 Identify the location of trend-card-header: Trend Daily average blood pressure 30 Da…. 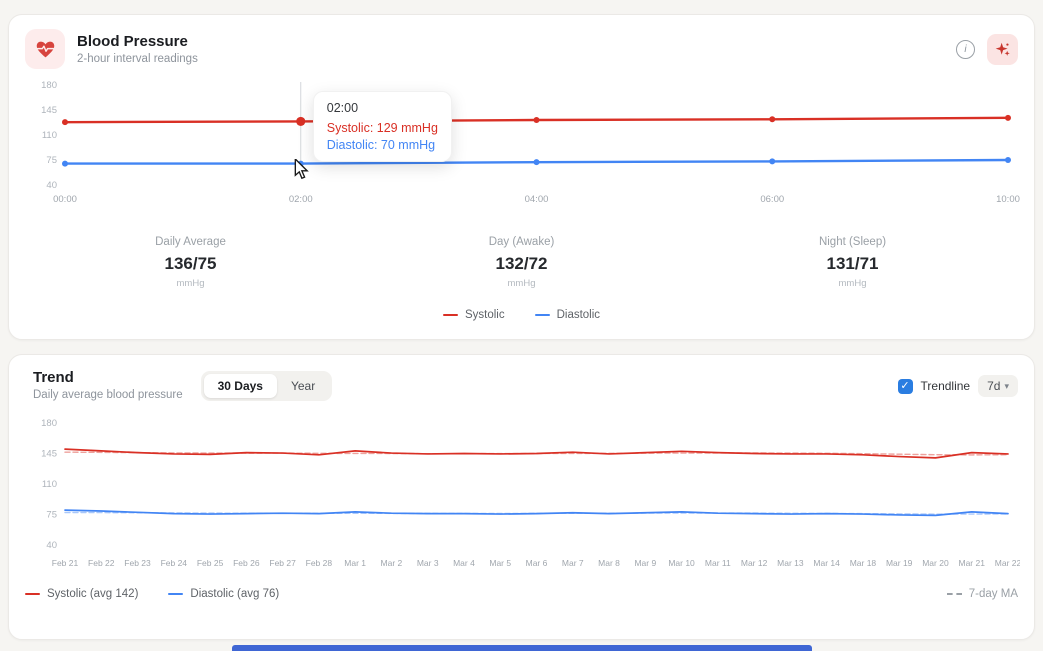
(521, 385).